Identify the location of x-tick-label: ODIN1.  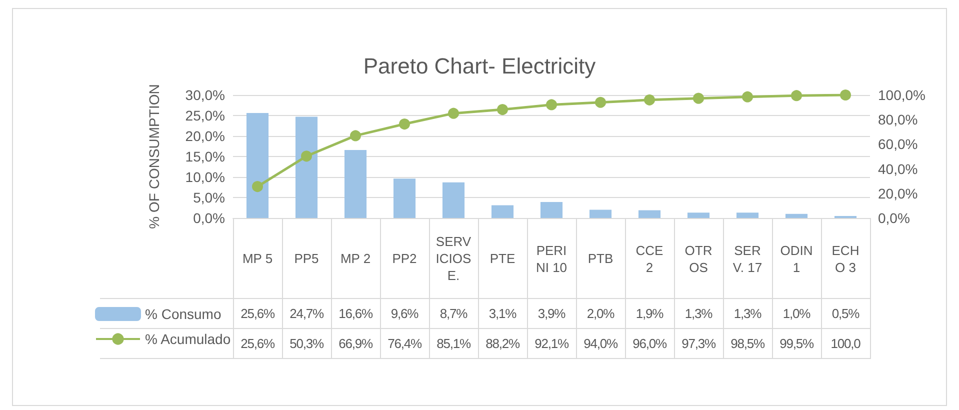
(796, 258).